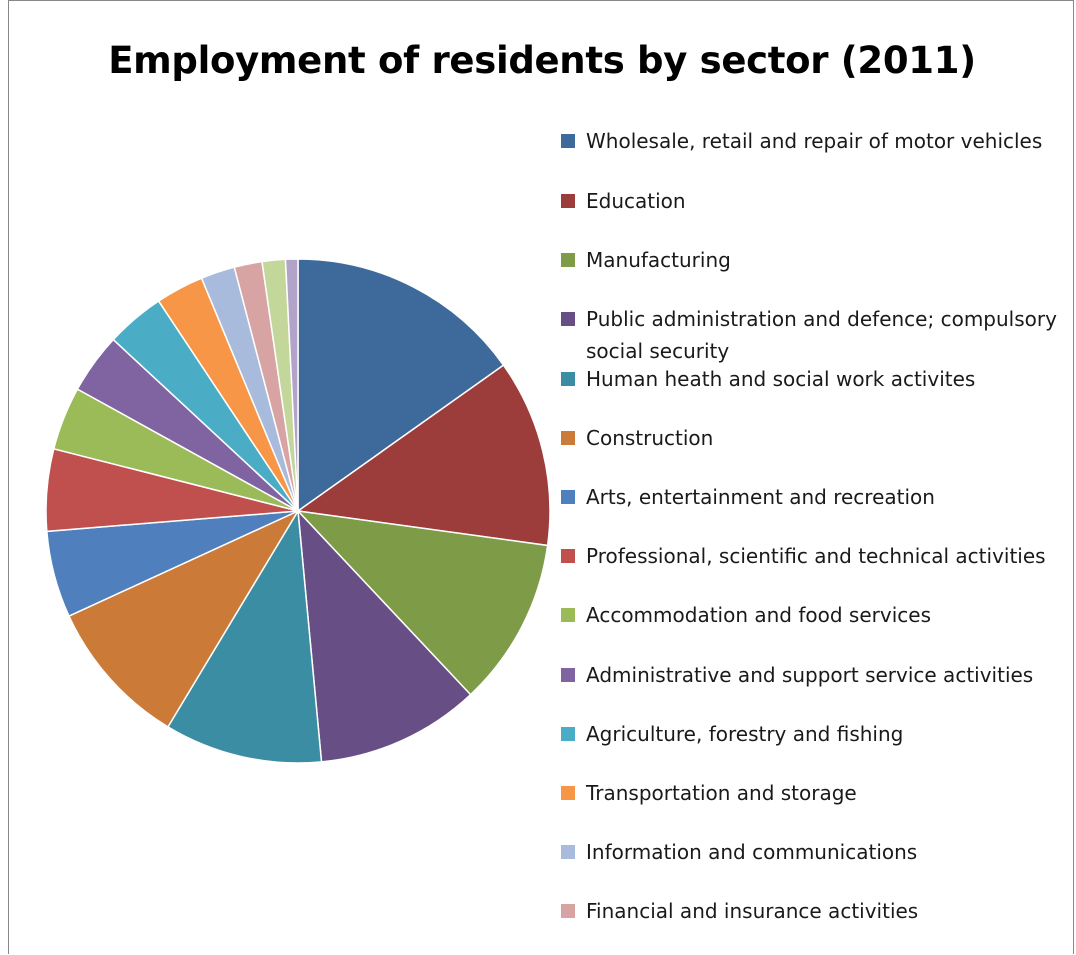  What do you see at coordinates (752, 911) in the screenshot?
I see `legend-label: Financial and insurance activities` at bounding box center [752, 911].